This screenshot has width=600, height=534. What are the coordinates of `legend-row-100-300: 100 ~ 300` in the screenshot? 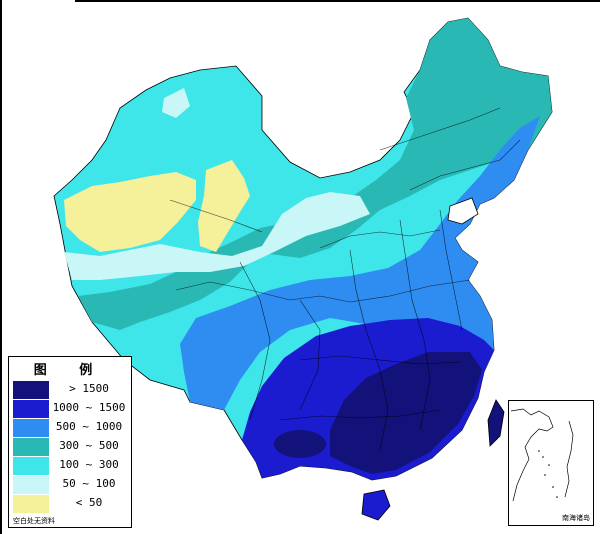 It's located at (71, 466).